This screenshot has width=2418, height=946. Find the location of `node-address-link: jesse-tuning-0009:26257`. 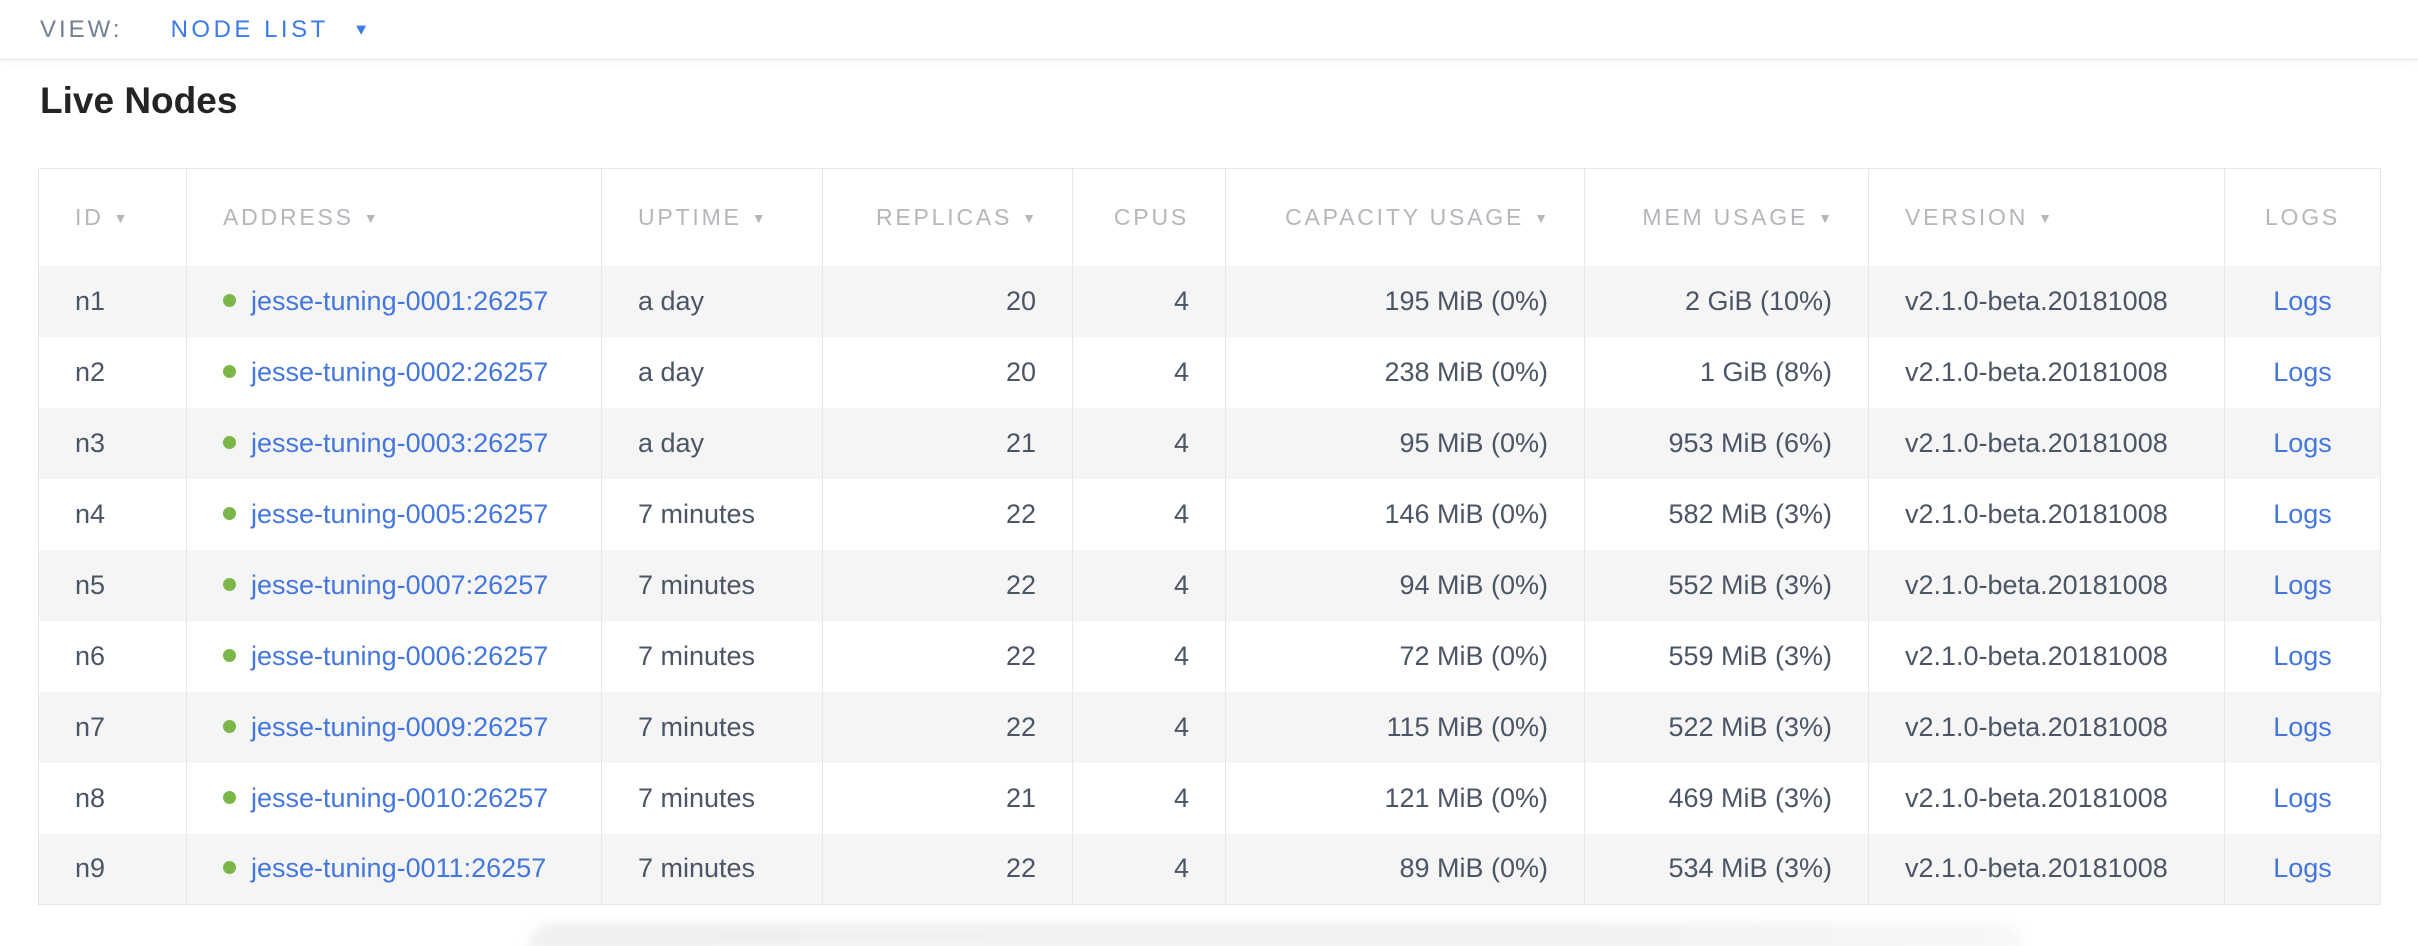

node-address-link: jesse-tuning-0009:26257 is located at coordinates (400, 726).